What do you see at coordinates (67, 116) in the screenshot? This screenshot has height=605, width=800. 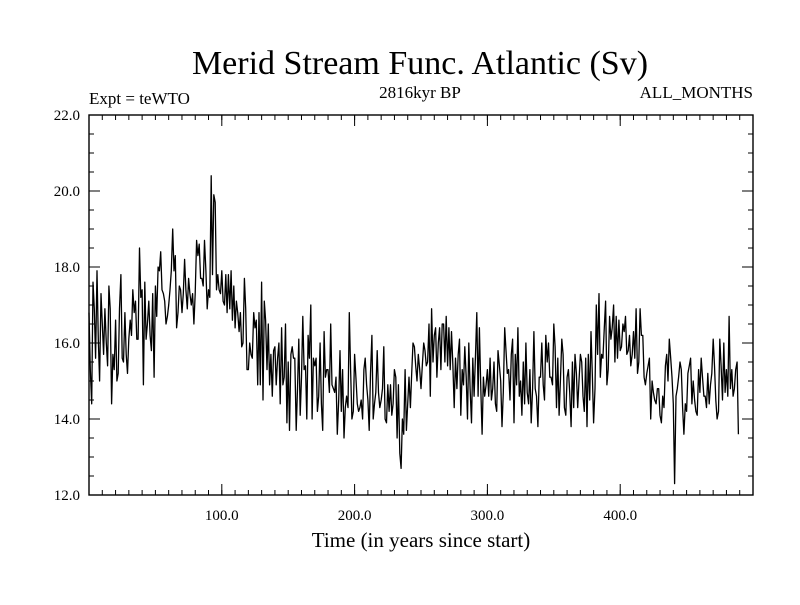 I see `y-tick-label: 22.0` at bounding box center [67, 116].